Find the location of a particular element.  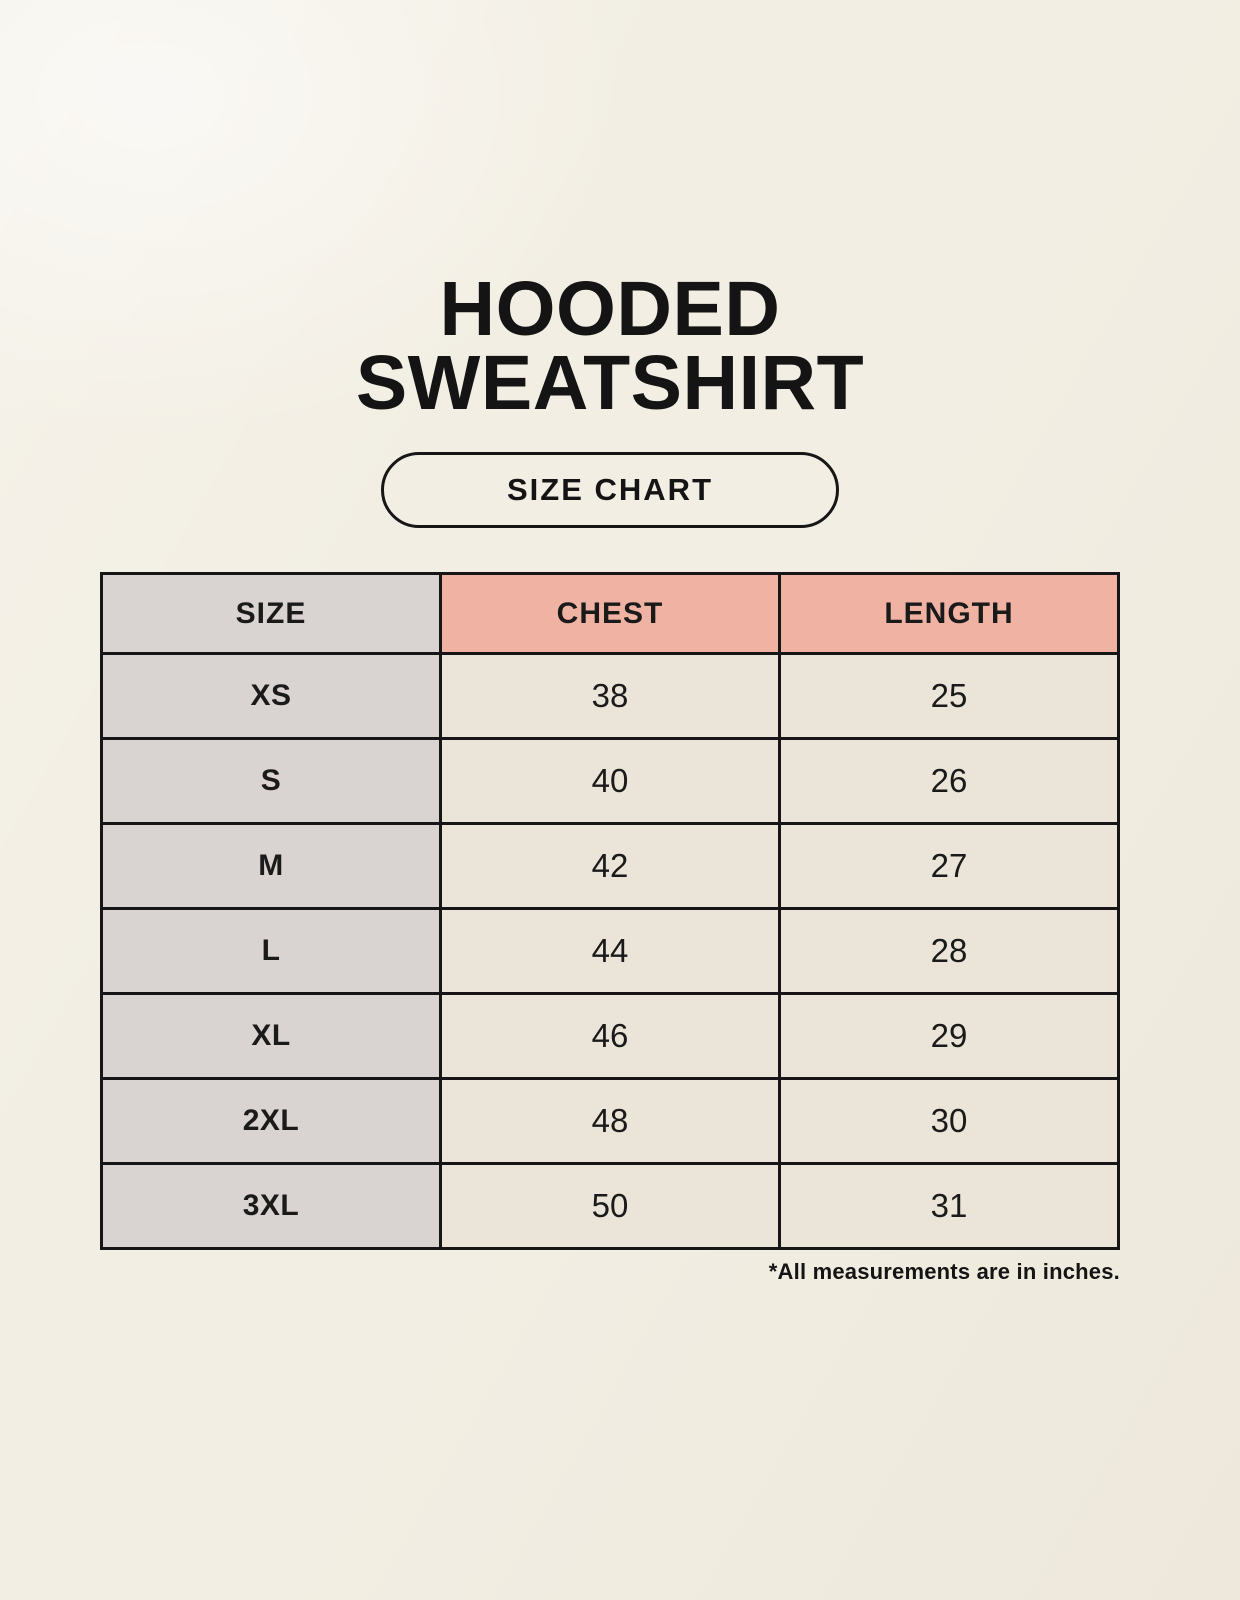

header-size: SIZE is located at coordinates (271, 613).